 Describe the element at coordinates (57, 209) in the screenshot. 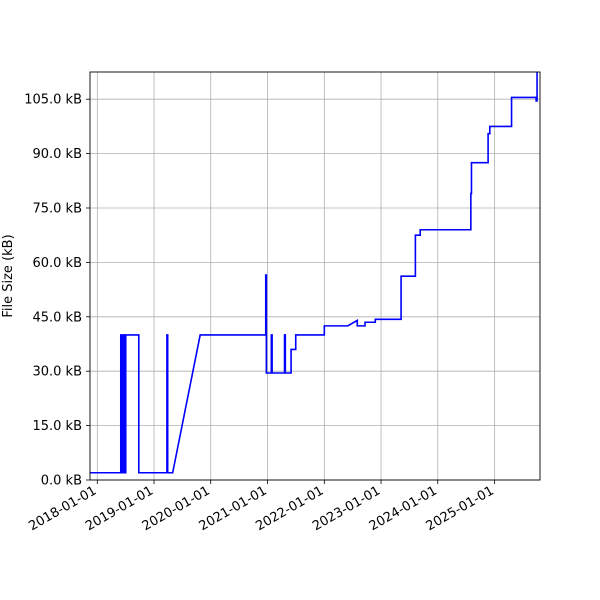

I see `y-tick-label: 75.0 kB` at that location.